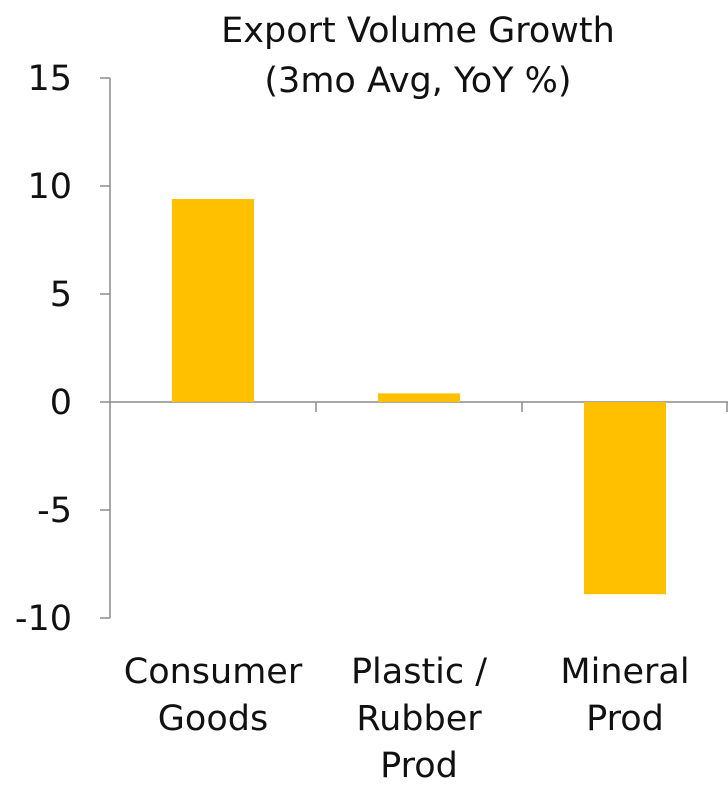 The width and height of the screenshot is (728, 786). What do you see at coordinates (61, 403) in the screenshot?
I see `y-tick-label: 0` at bounding box center [61, 403].